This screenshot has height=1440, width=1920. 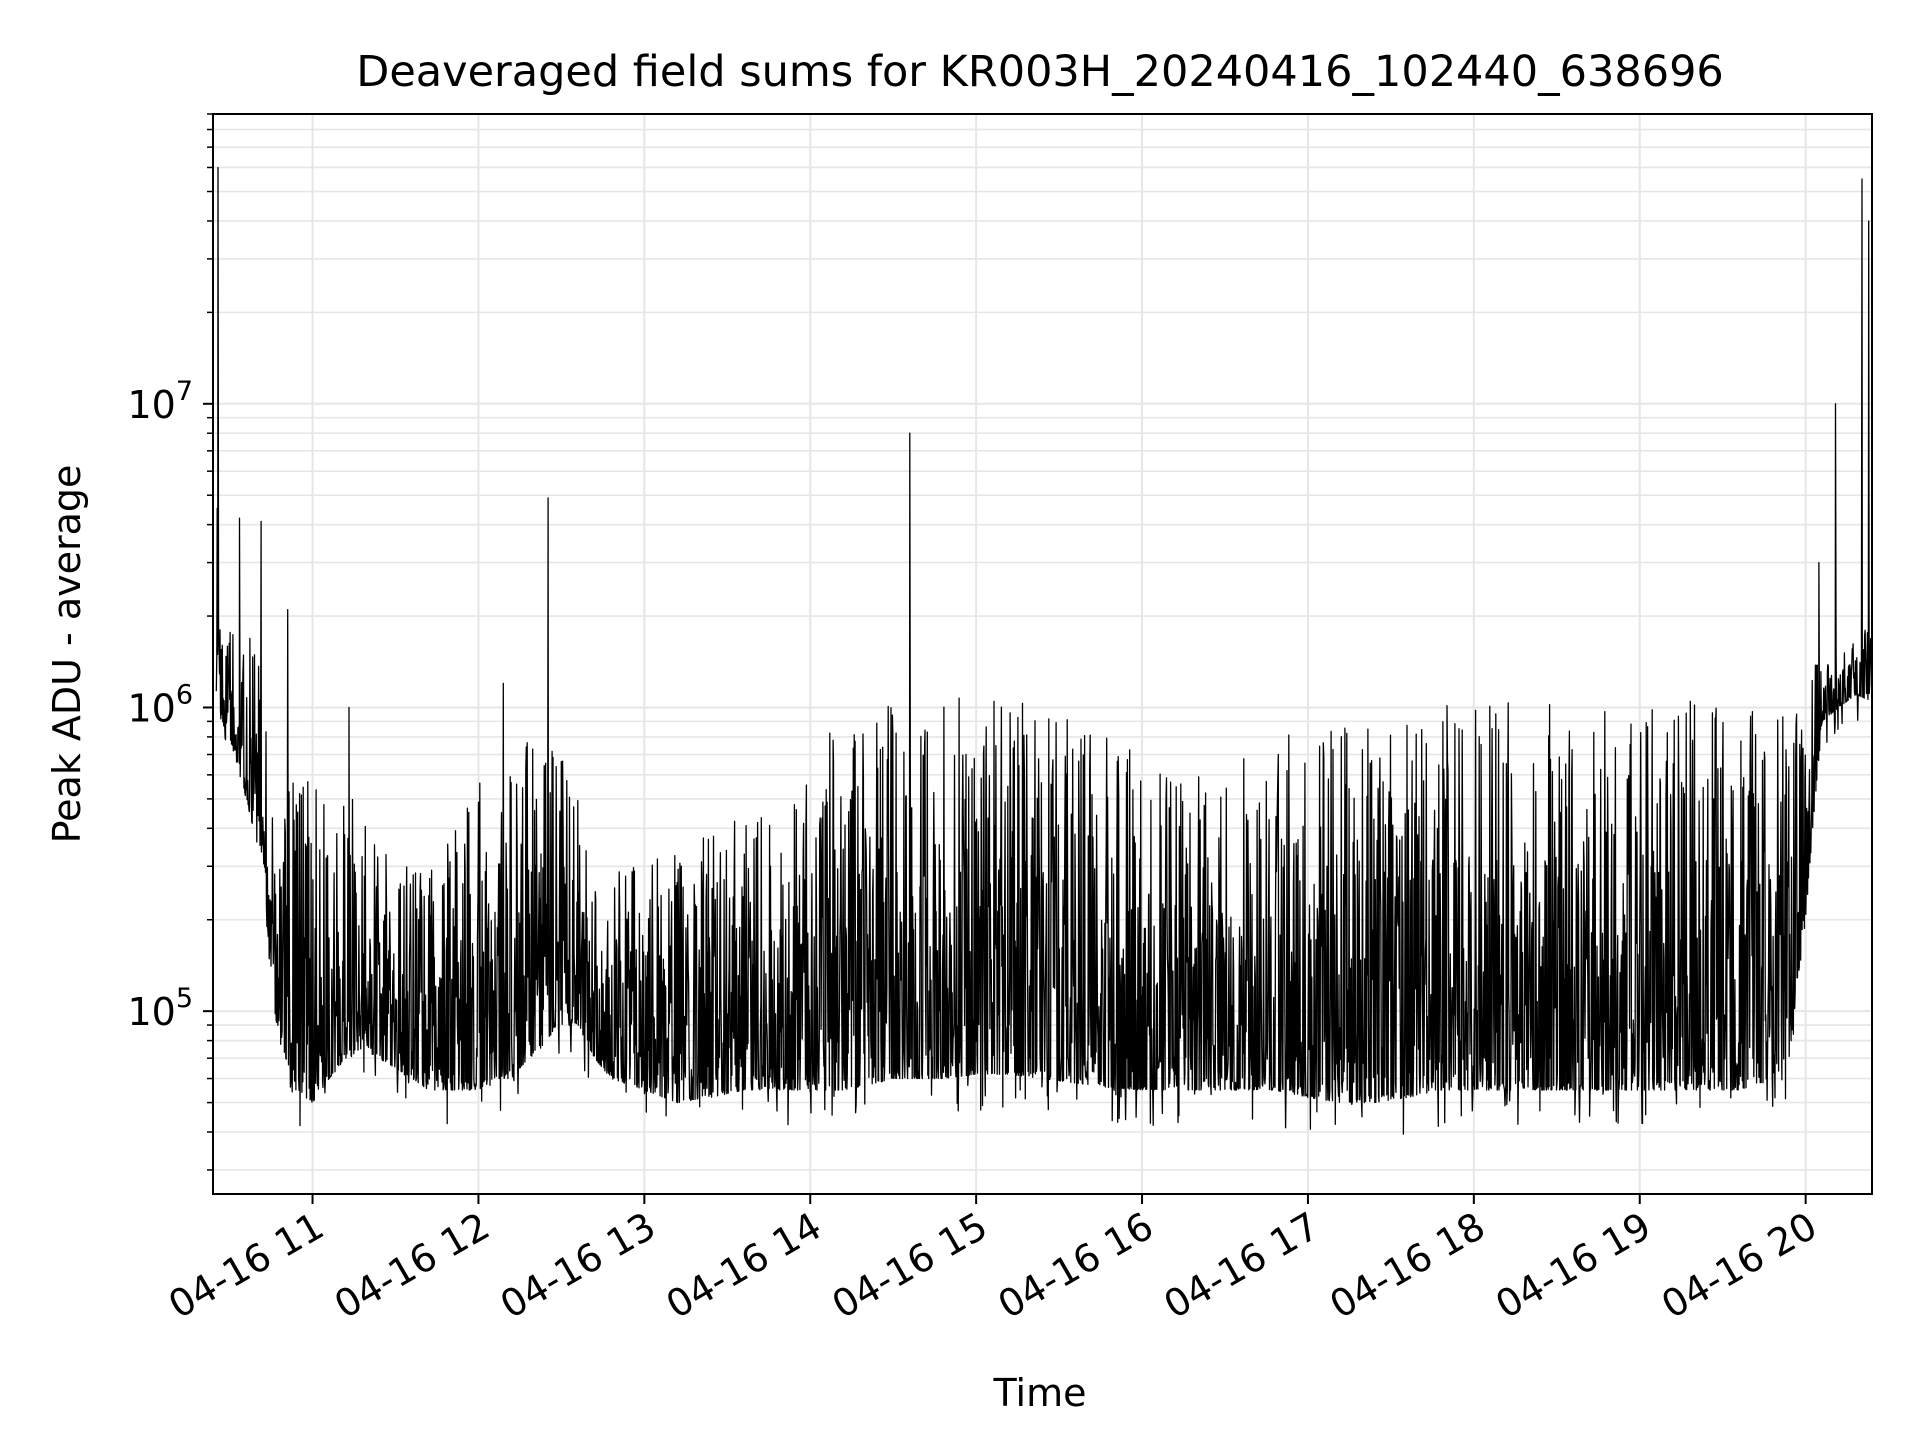 What do you see at coordinates (160, 1008) in the screenshot?
I see `y-tick-label: 10⁵` at bounding box center [160, 1008].